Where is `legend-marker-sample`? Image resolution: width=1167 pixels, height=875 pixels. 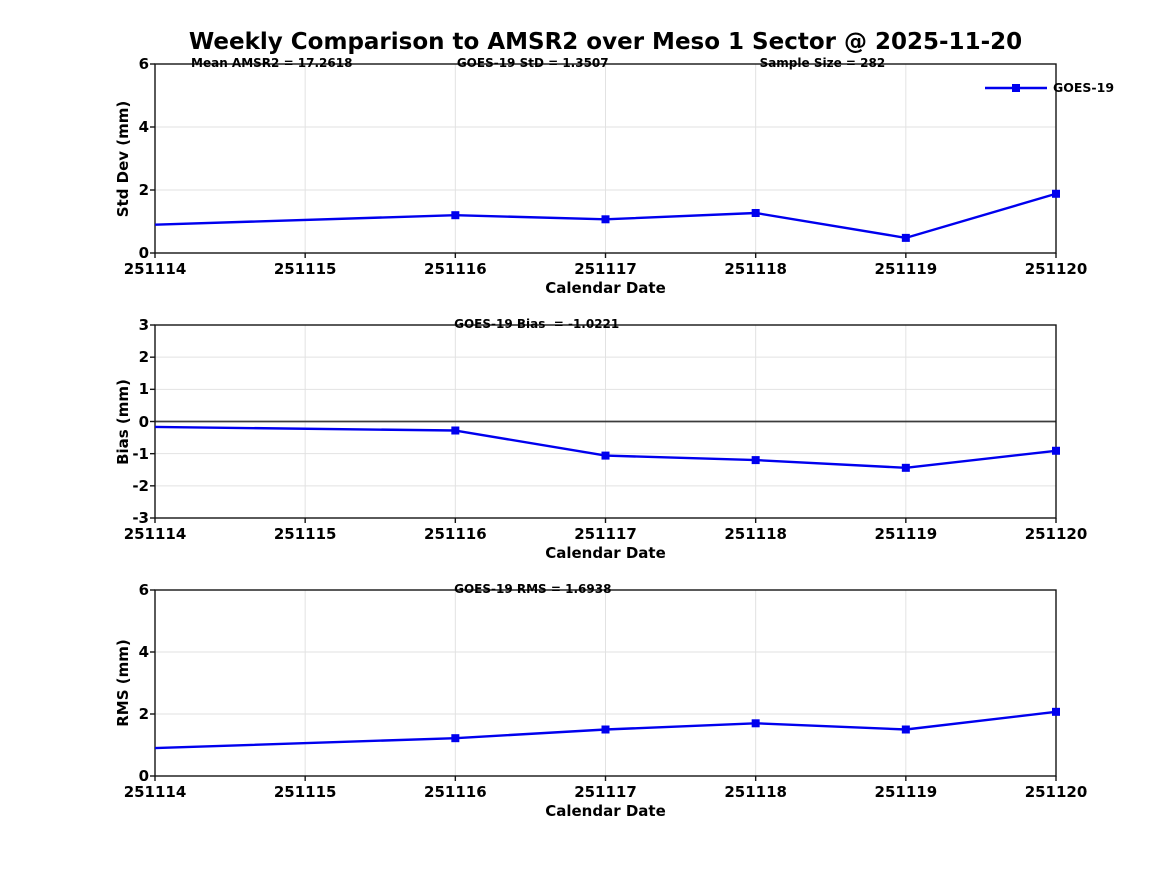 legend-marker-sample is located at coordinates (1016, 87).